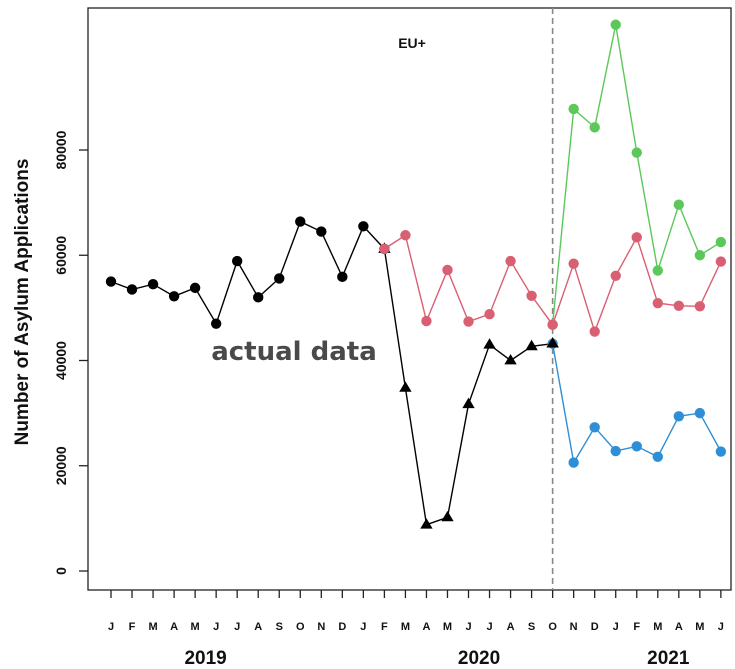 The height and width of the screenshot is (669, 735). What do you see at coordinates (294, 352) in the screenshot?
I see `actual-data-annotation: actual data` at bounding box center [294, 352].